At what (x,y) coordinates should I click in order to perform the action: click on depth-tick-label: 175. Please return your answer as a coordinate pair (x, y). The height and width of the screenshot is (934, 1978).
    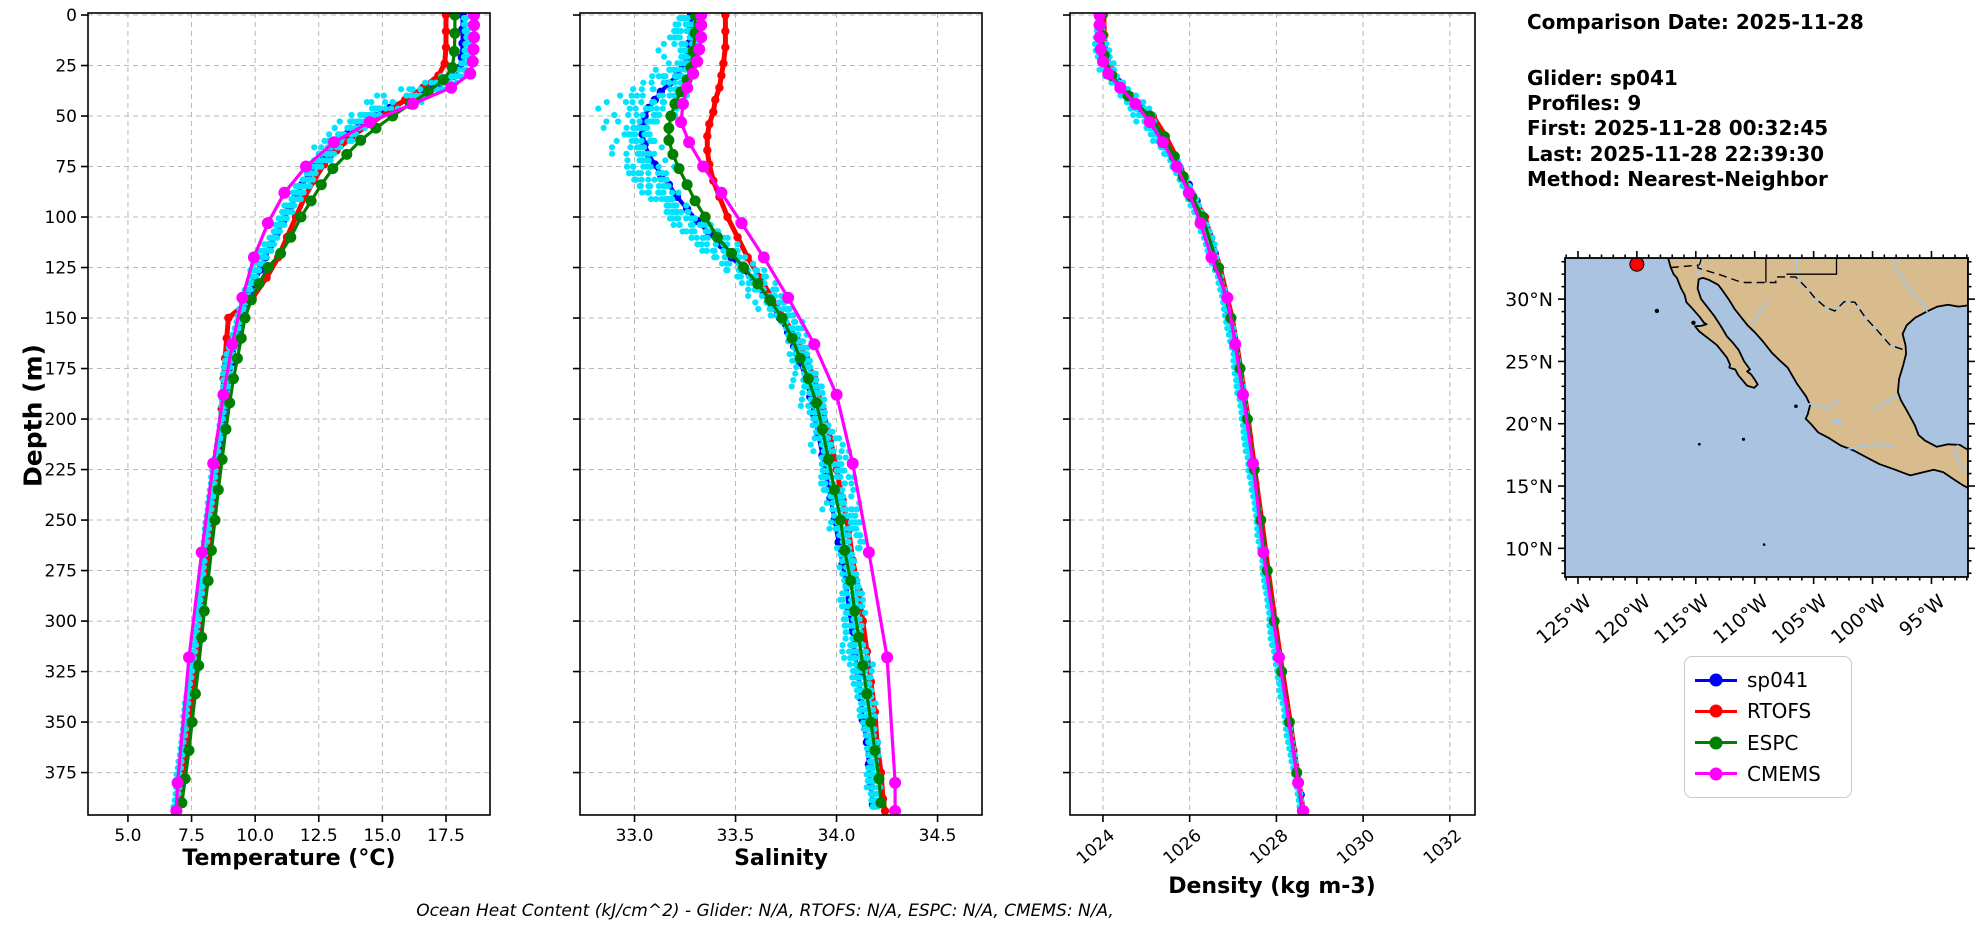
    Looking at the image, I should click on (61, 370).